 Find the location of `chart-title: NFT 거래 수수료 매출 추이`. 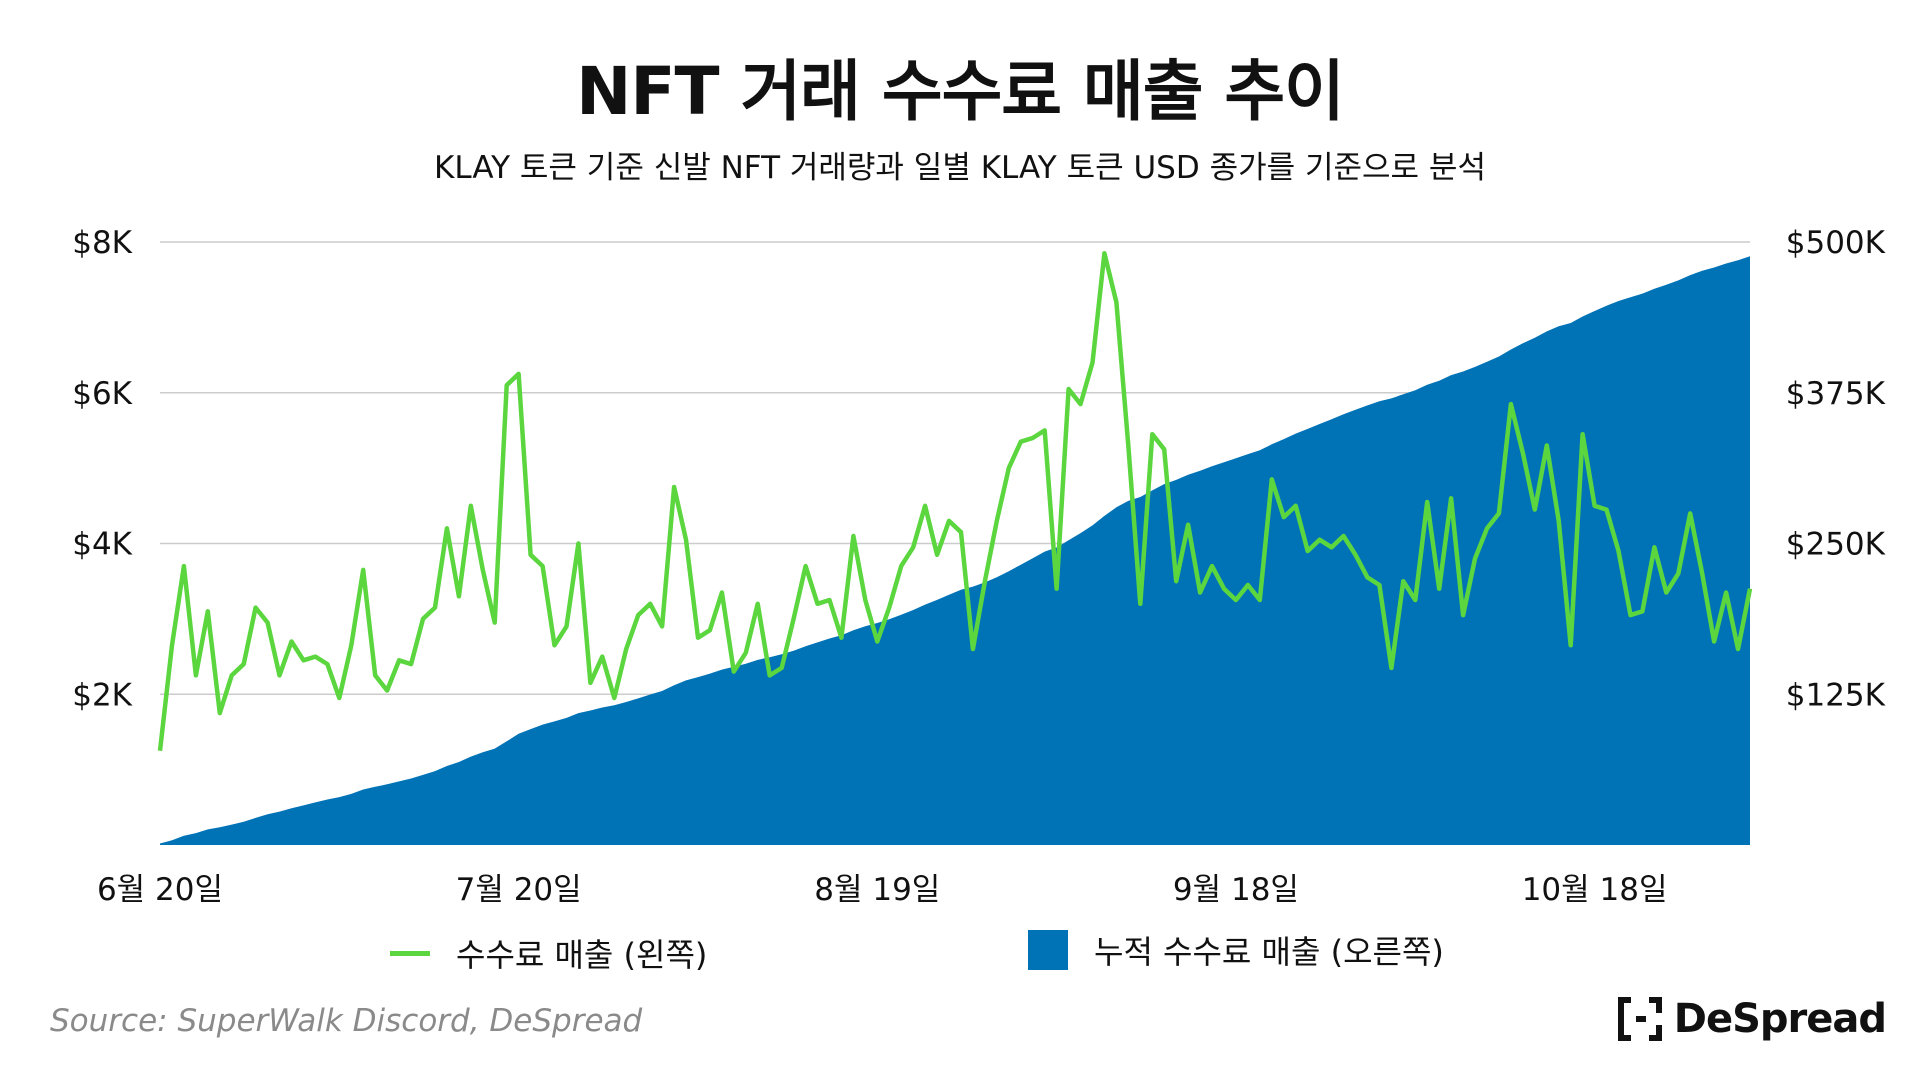

chart-title: NFT 거래 수수료 매출 추이 is located at coordinates (960, 91).